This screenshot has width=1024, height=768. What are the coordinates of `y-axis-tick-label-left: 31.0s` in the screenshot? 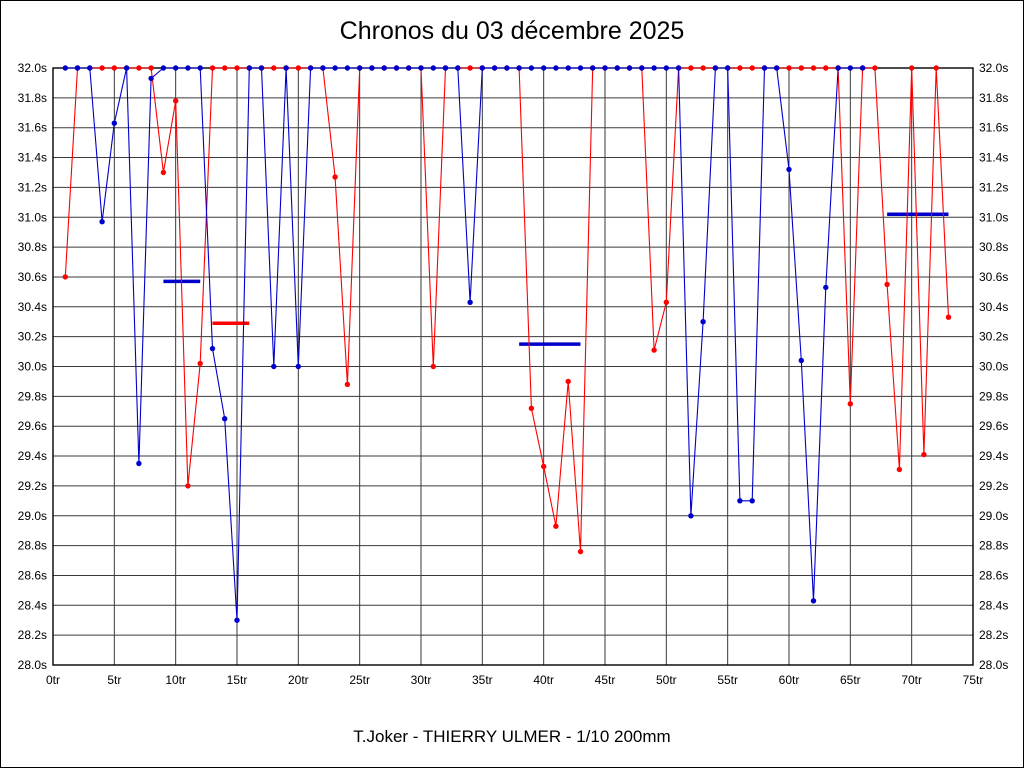 It's located at (32, 217).